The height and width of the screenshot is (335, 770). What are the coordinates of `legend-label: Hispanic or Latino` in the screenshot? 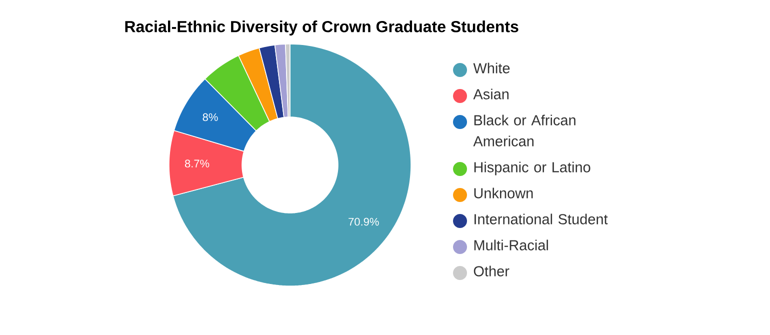 It's located at (532, 169).